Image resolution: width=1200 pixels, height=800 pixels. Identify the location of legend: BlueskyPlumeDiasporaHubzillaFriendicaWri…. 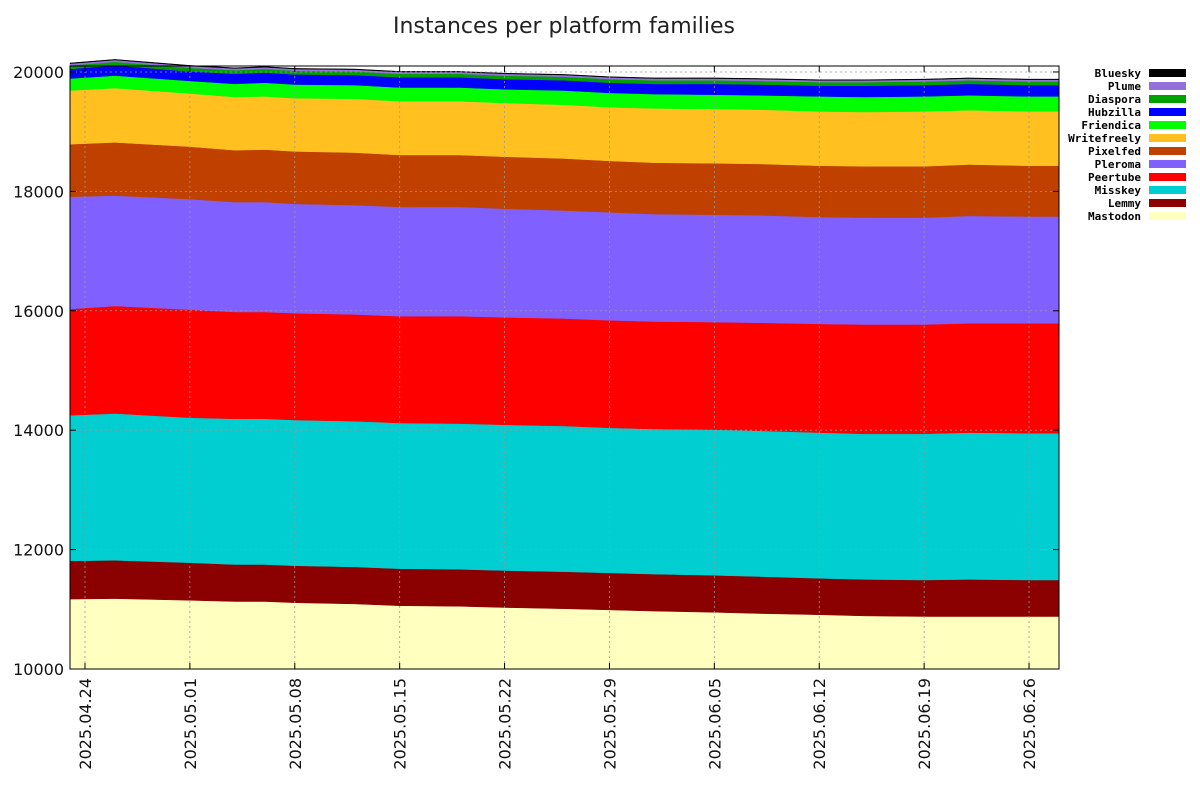
(1127, 145).